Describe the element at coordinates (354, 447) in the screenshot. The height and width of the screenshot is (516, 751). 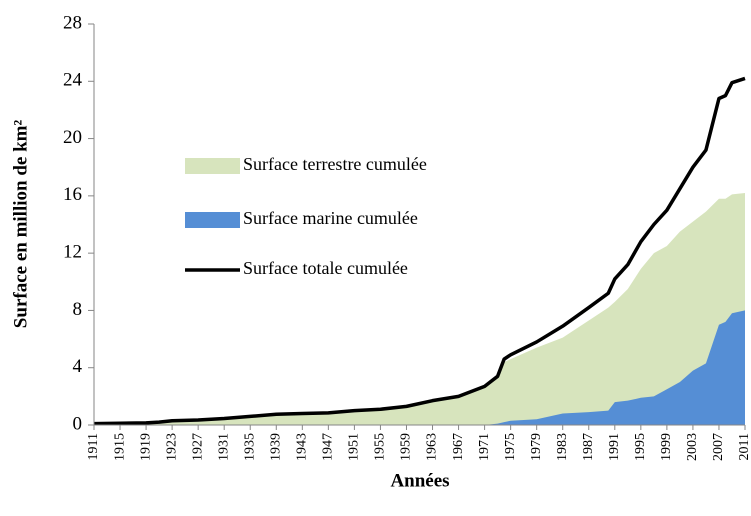
I see `x-tick-label: 1951` at that location.